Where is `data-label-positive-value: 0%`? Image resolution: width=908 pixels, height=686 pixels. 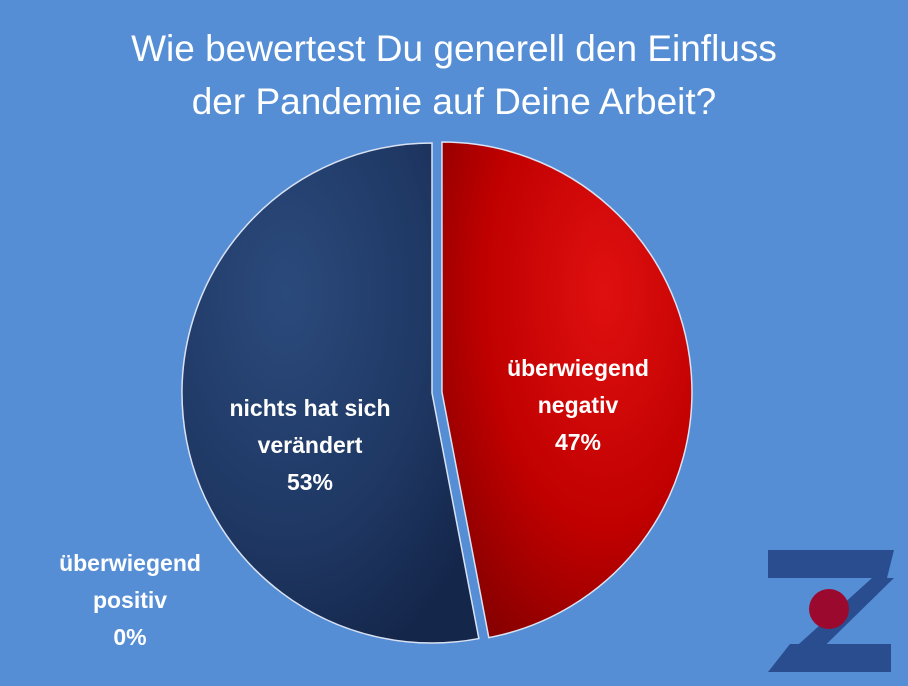
data-label-positive-value: 0% is located at coordinates (130, 637).